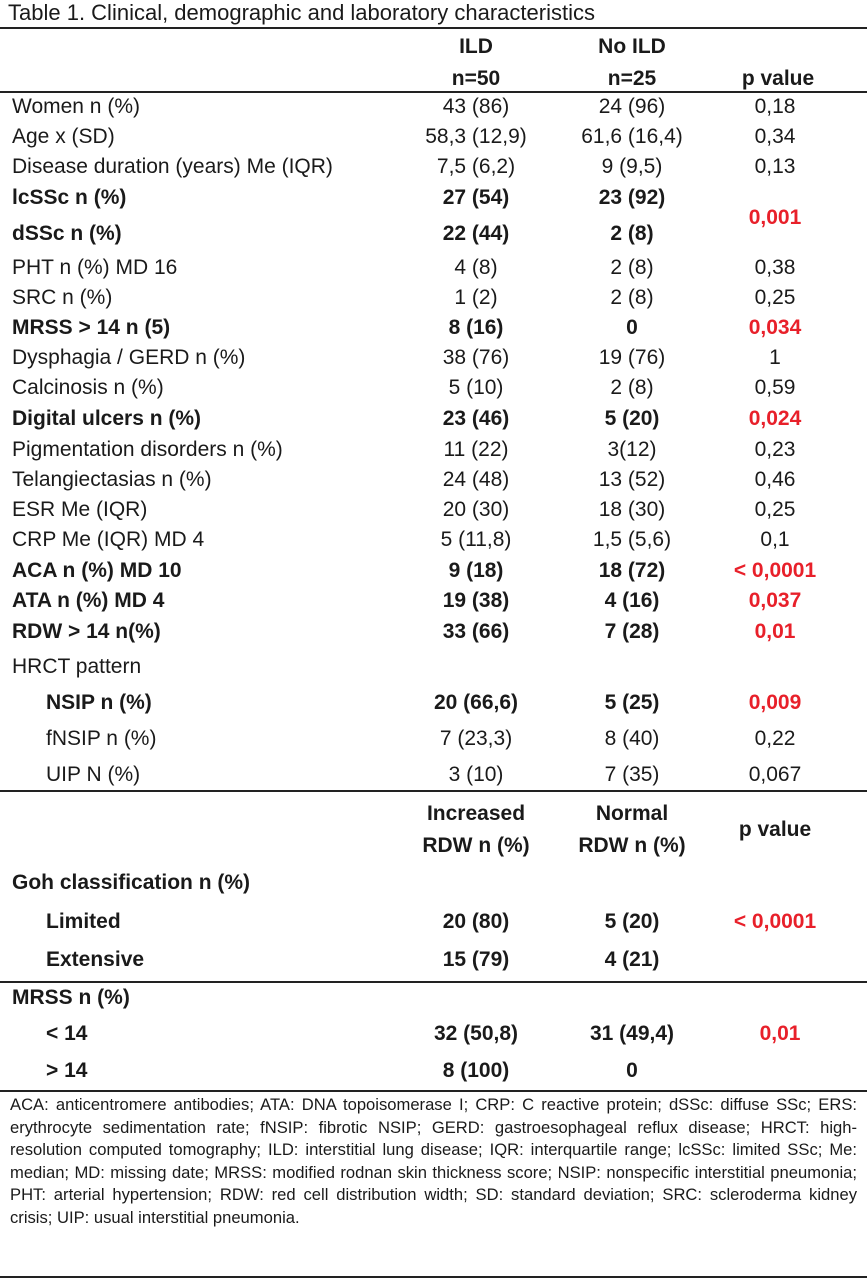 The width and height of the screenshot is (867, 1280). Describe the element at coordinates (632, 418) in the screenshot. I see `no-ild-value: 5 (20)` at that location.